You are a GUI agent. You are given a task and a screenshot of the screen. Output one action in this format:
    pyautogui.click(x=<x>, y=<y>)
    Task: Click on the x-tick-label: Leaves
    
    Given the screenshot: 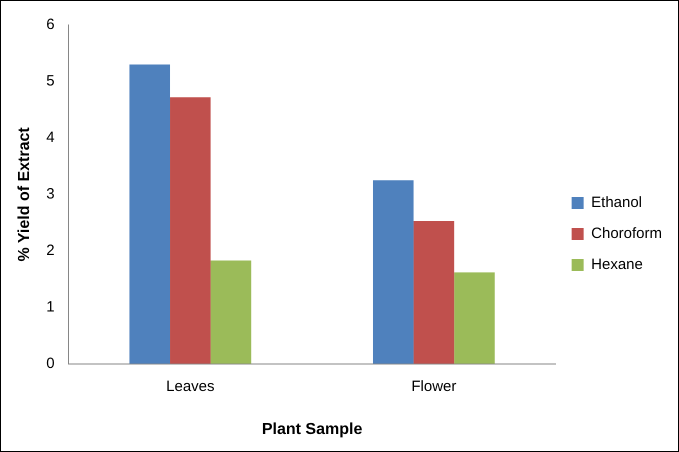 What is the action you would take?
    pyautogui.click(x=190, y=386)
    